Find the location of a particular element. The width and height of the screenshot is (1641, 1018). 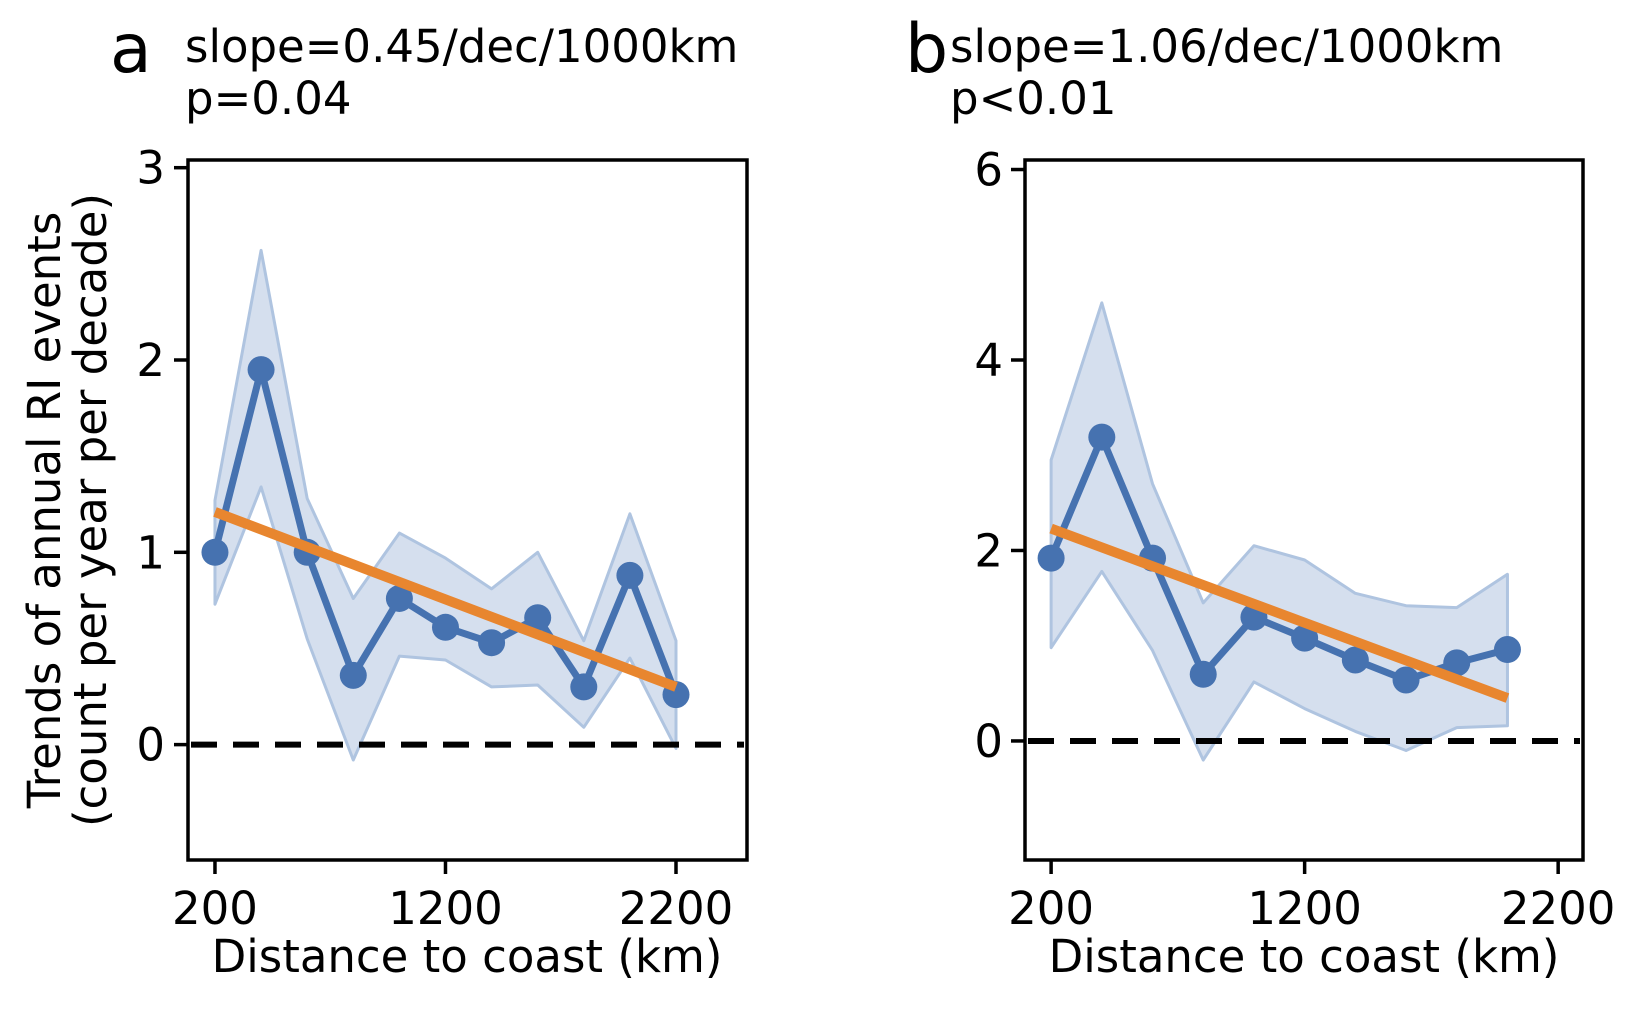

y-tick-label: 6 is located at coordinates (988, 170).